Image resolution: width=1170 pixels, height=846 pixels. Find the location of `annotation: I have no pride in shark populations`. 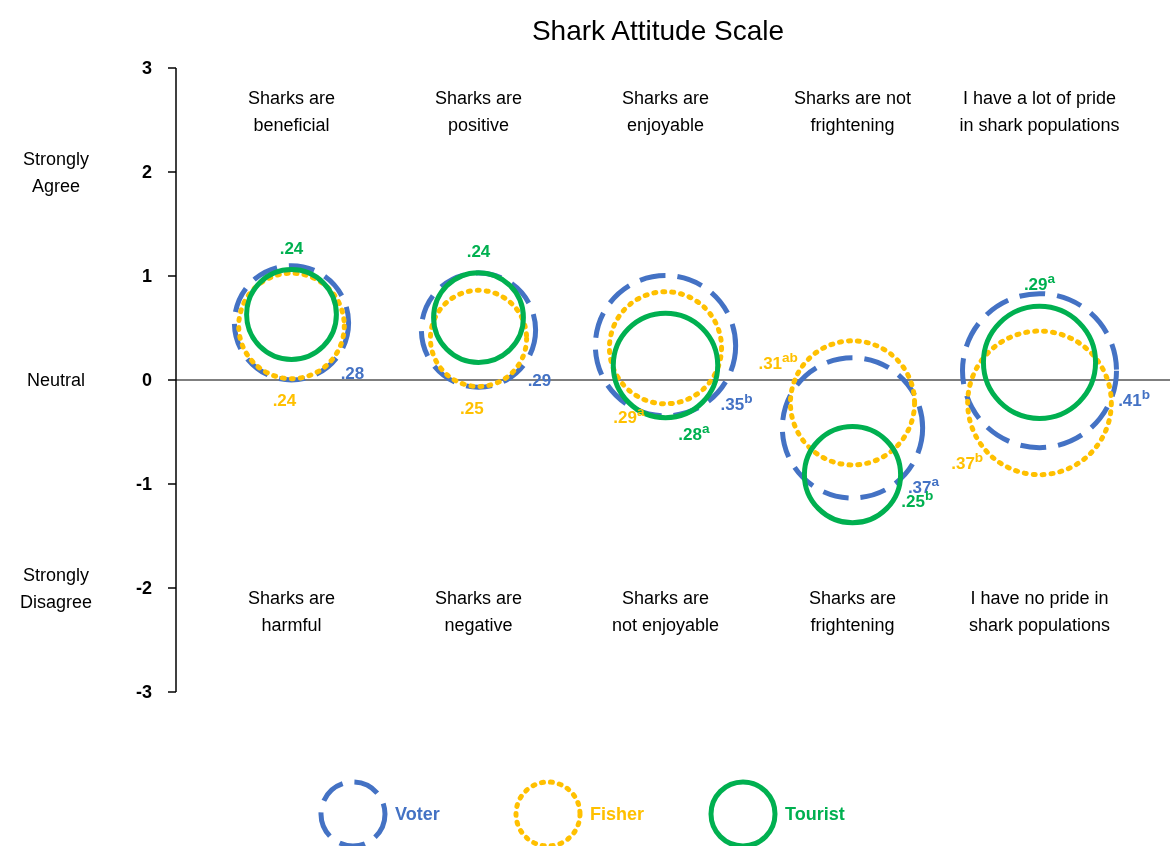

annotation: I have no pride in shark populations is located at coordinates (1039, 611).